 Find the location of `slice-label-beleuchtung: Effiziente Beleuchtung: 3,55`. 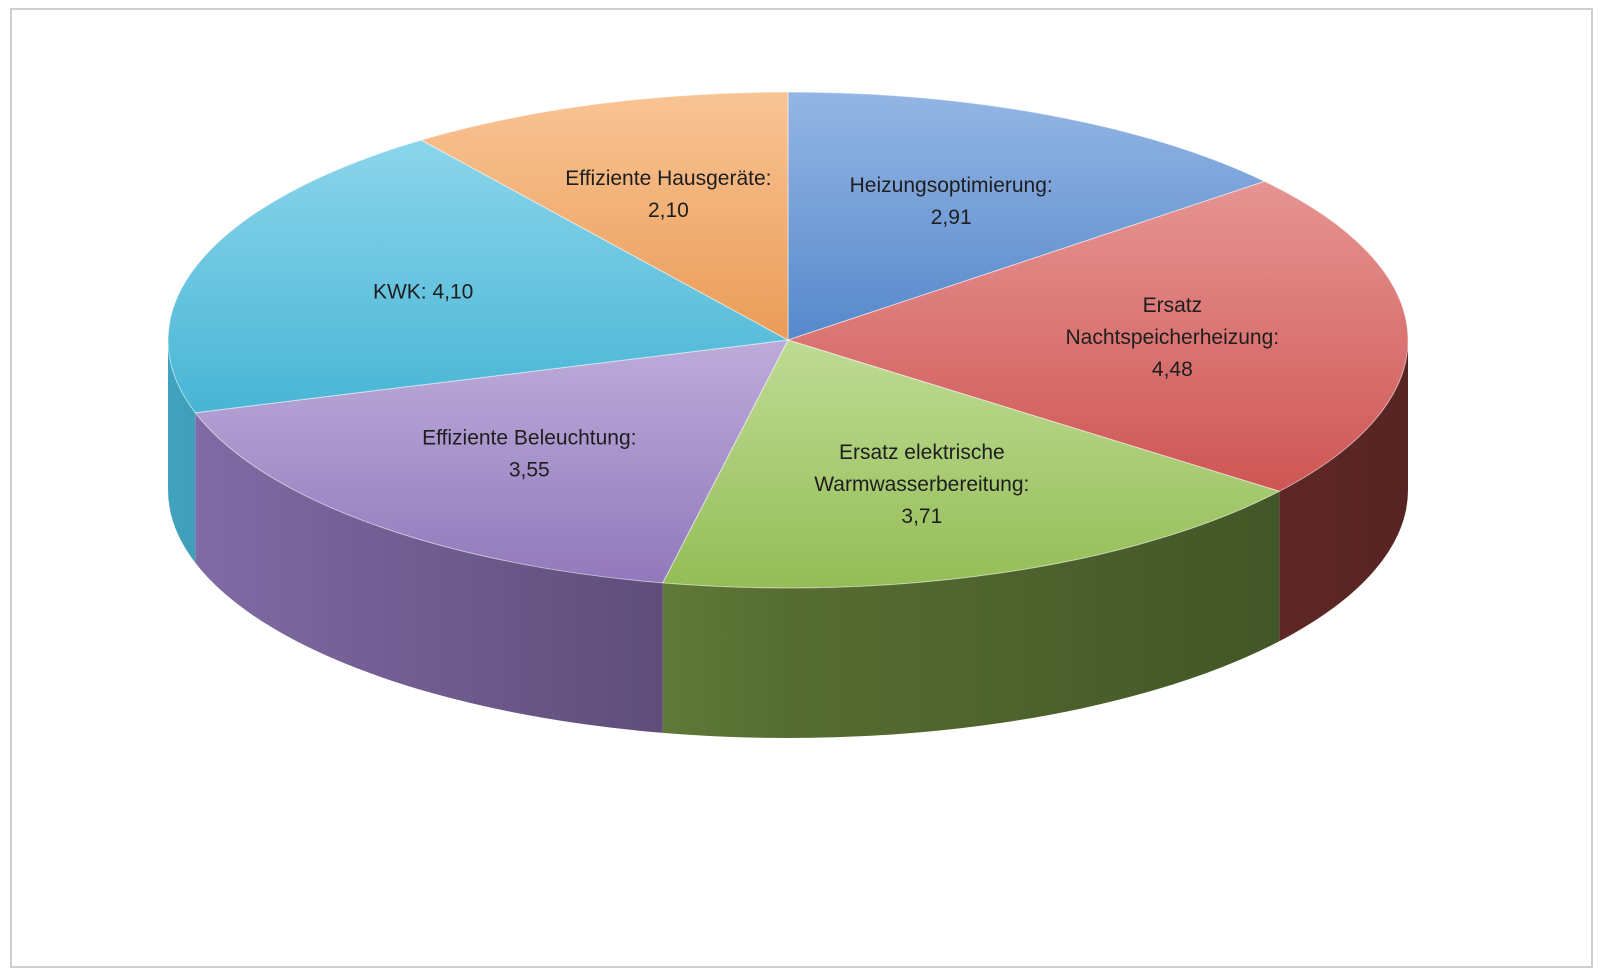

slice-label-beleuchtung: Effiziente Beleuchtung: 3,55 is located at coordinates (529, 454).